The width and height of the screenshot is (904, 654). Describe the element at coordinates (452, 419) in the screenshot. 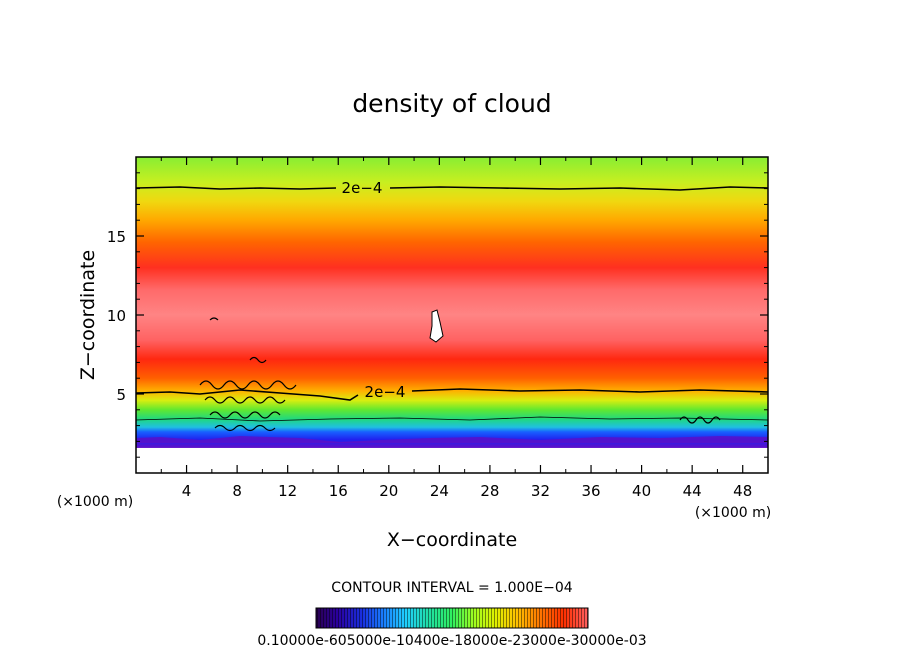

I see `contour-base` at that location.